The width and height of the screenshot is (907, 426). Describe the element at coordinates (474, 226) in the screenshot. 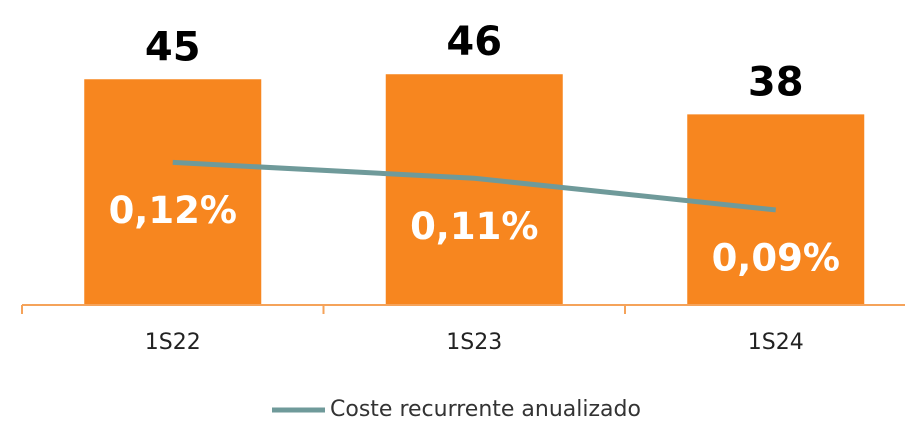

I see `line-value-label: 0,11%` at that location.